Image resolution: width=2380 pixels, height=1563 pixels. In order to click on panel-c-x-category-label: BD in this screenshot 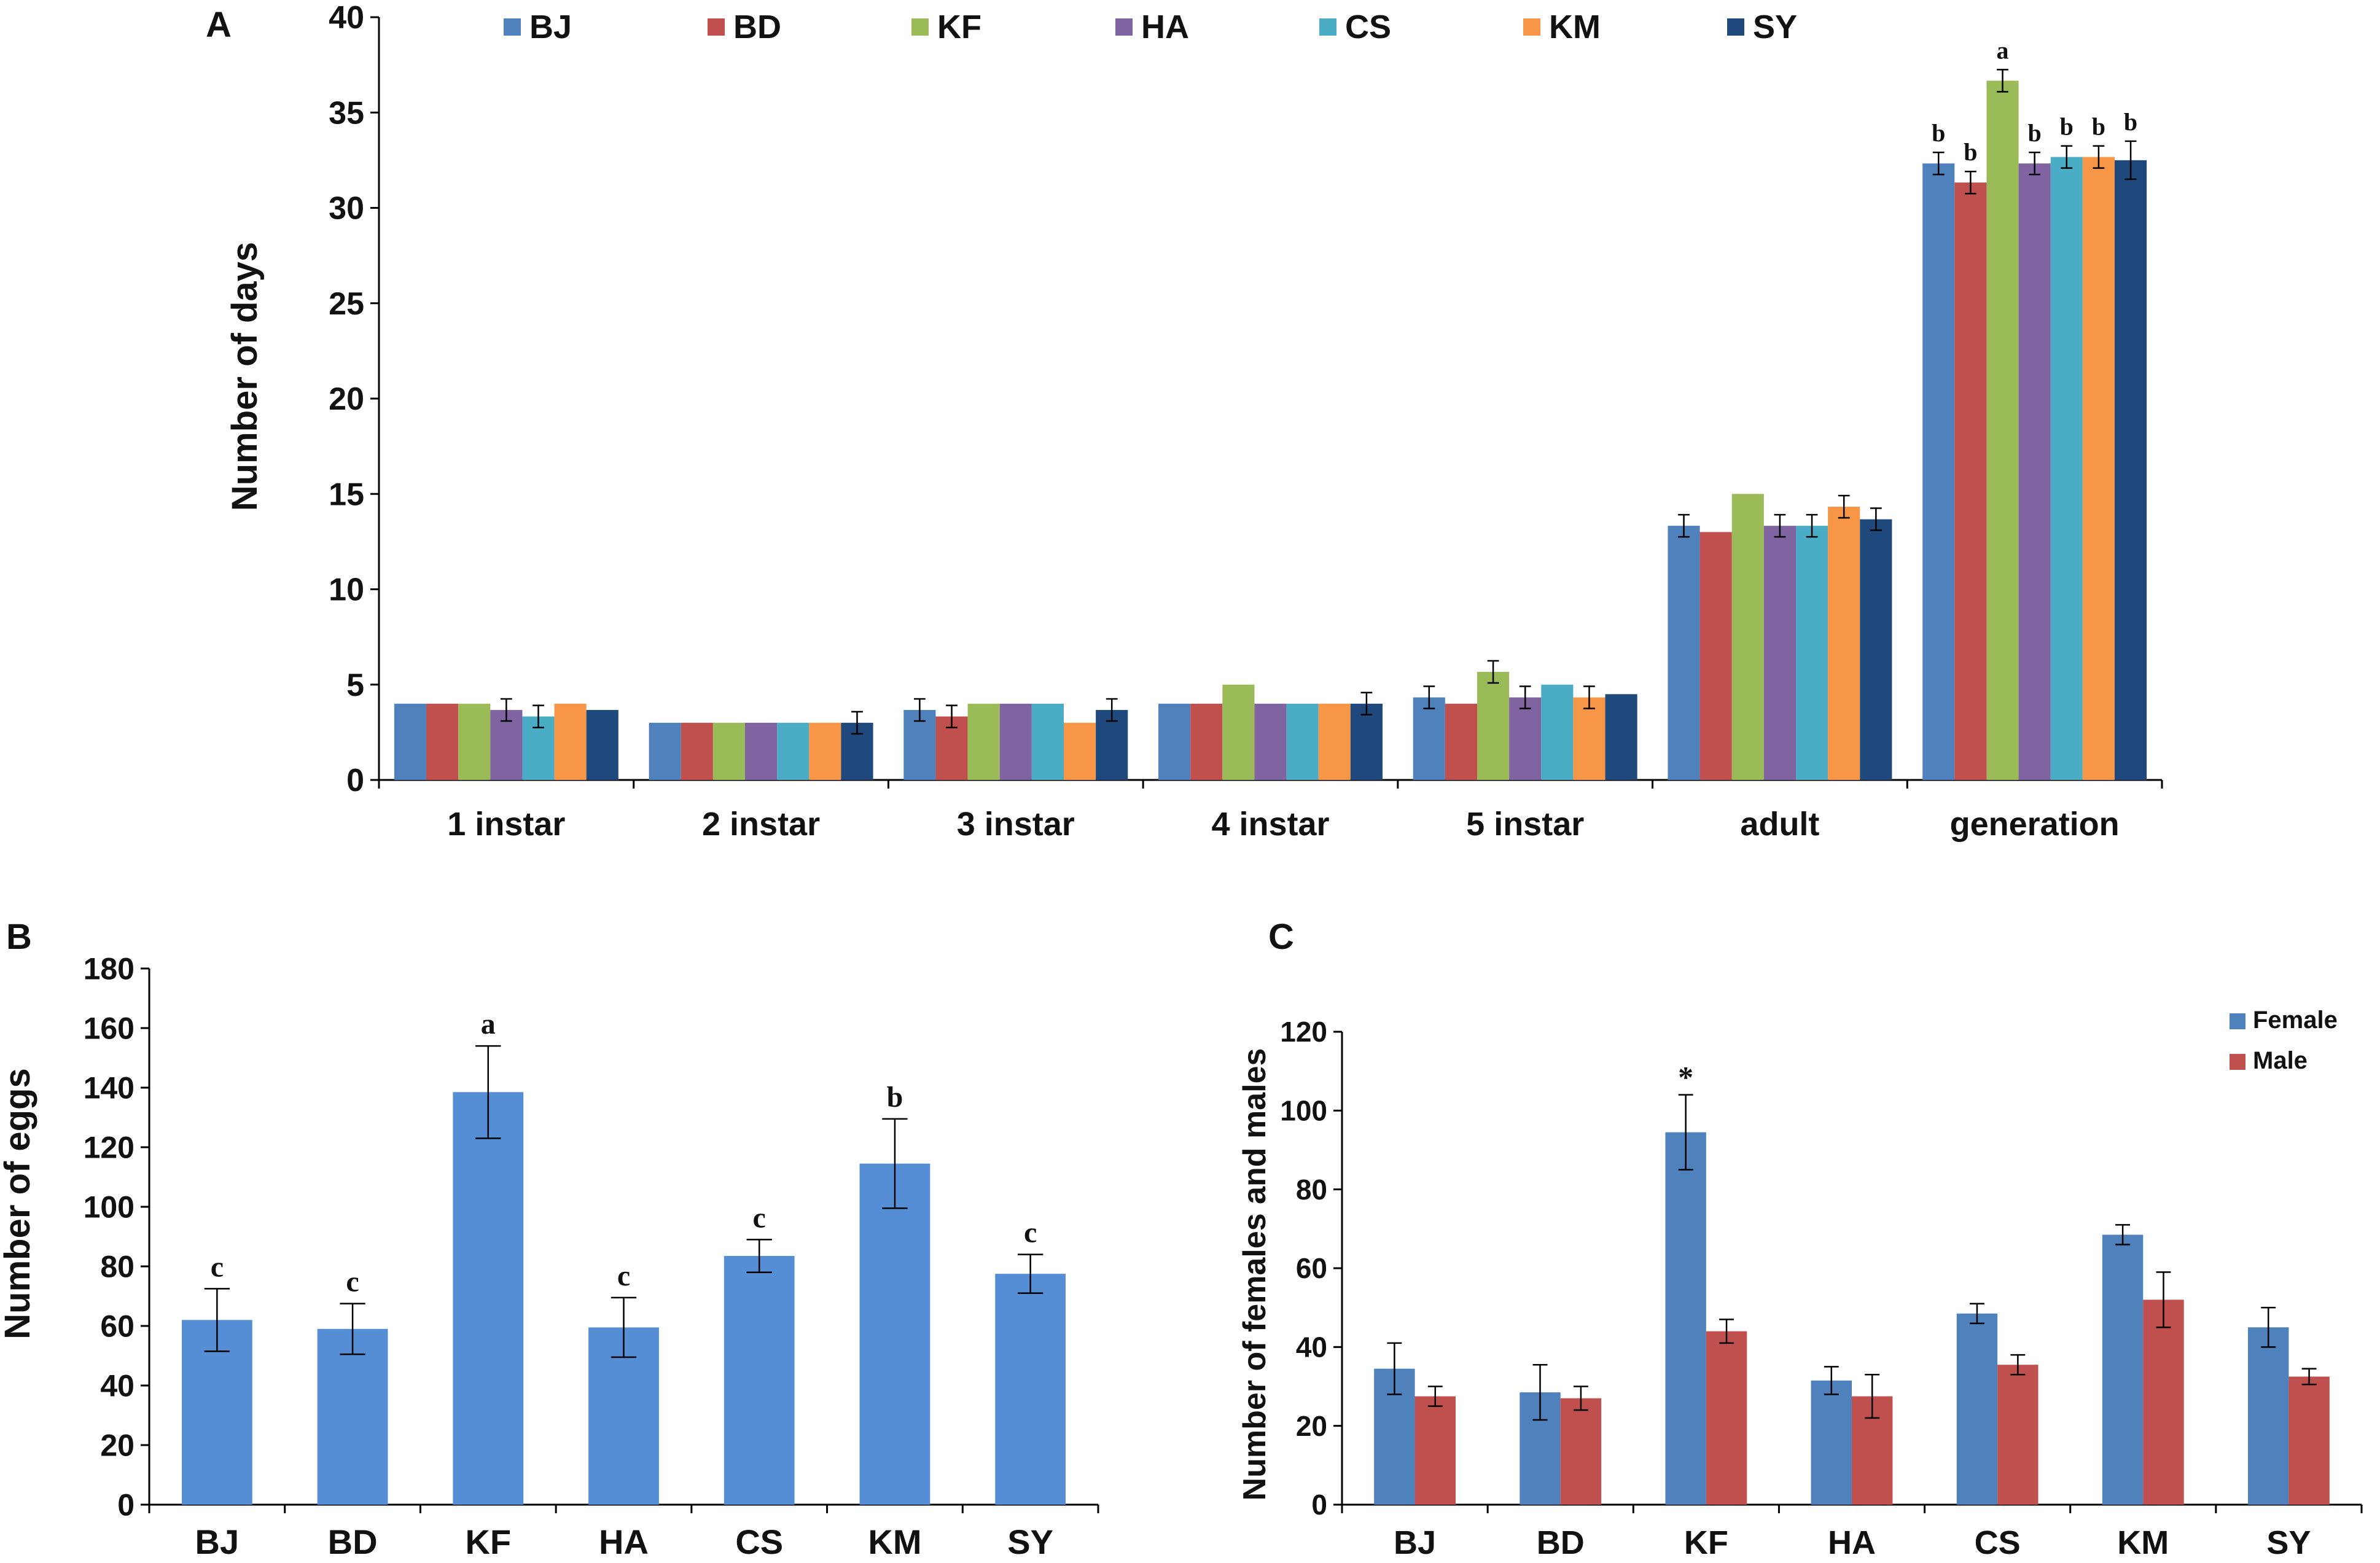, I will do `click(1561, 1542)`.